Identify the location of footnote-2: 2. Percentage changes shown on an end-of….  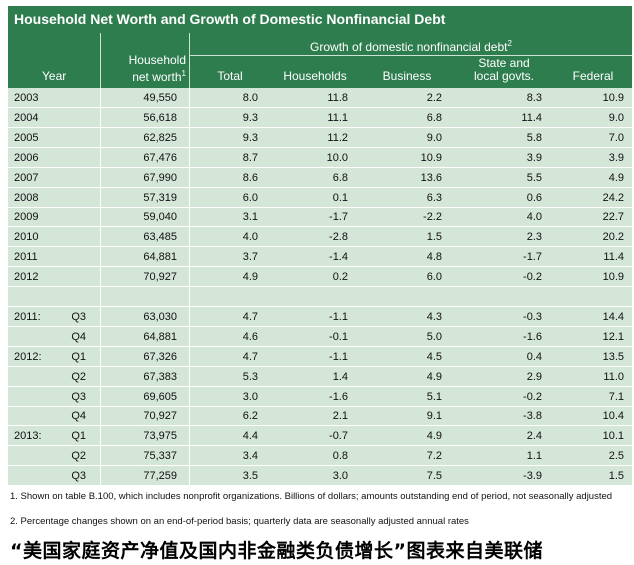
(239, 521).